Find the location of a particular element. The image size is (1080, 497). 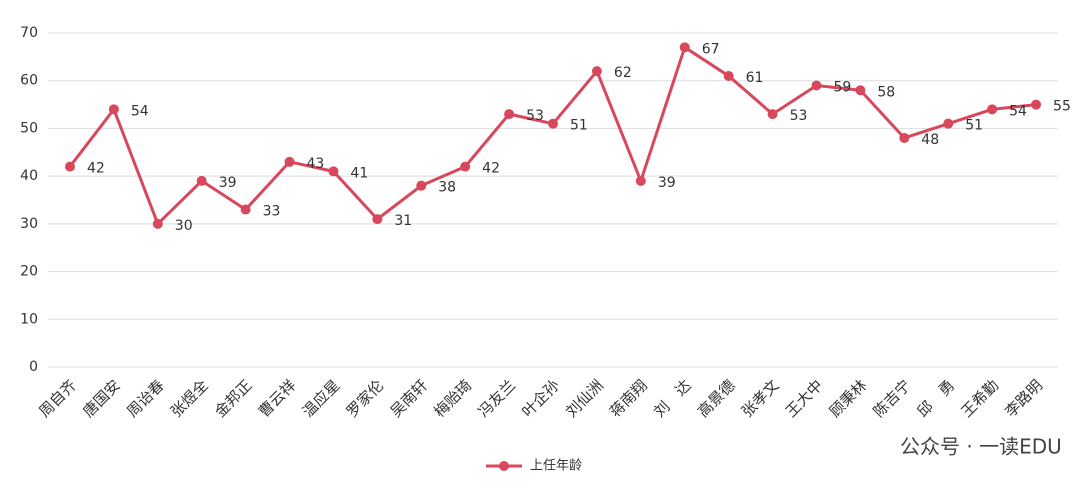

x-tick-label: 高景德 is located at coordinates (716, 398).